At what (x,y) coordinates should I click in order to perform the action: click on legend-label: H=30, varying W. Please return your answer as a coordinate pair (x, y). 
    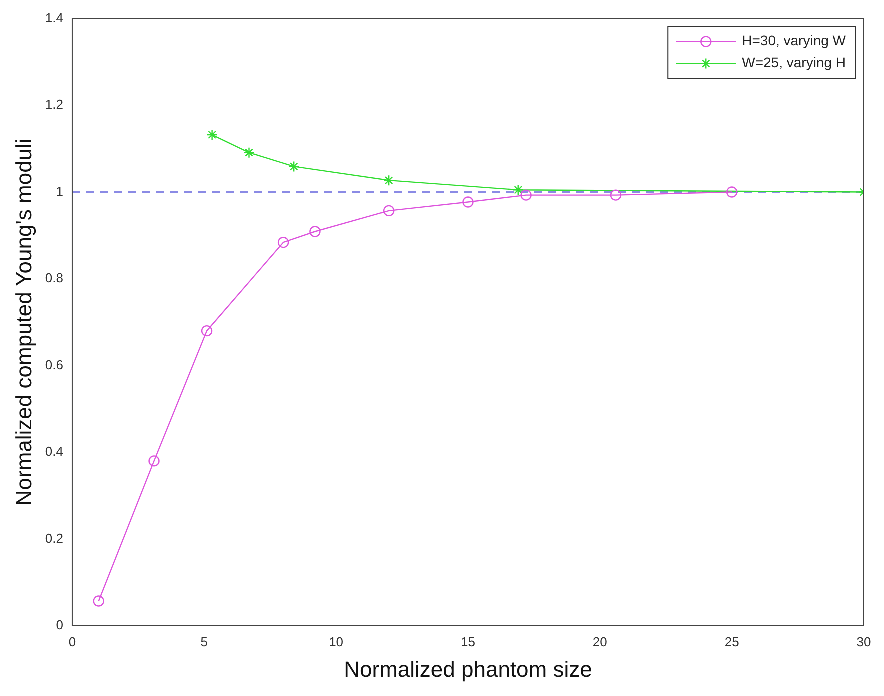
    Looking at the image, I should click on (794, 40).